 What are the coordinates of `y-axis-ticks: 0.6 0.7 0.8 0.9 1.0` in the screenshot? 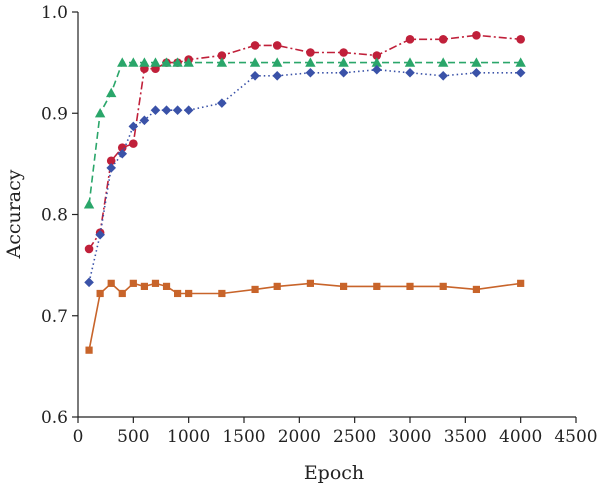 It's located at (59, 215).